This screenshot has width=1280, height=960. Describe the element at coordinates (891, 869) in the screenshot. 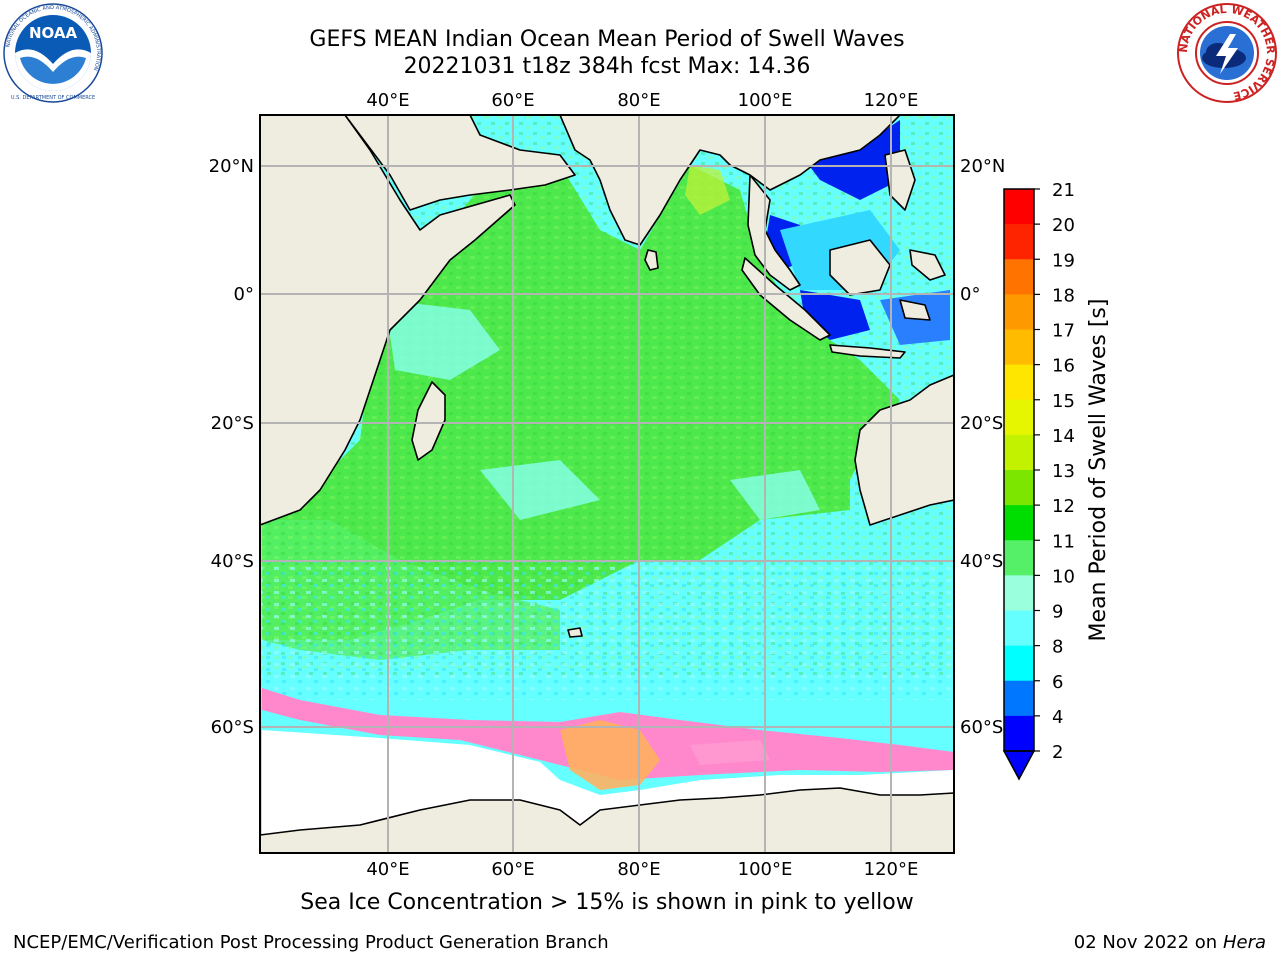

I see `lon-label-bottom: 120°E` at that location.